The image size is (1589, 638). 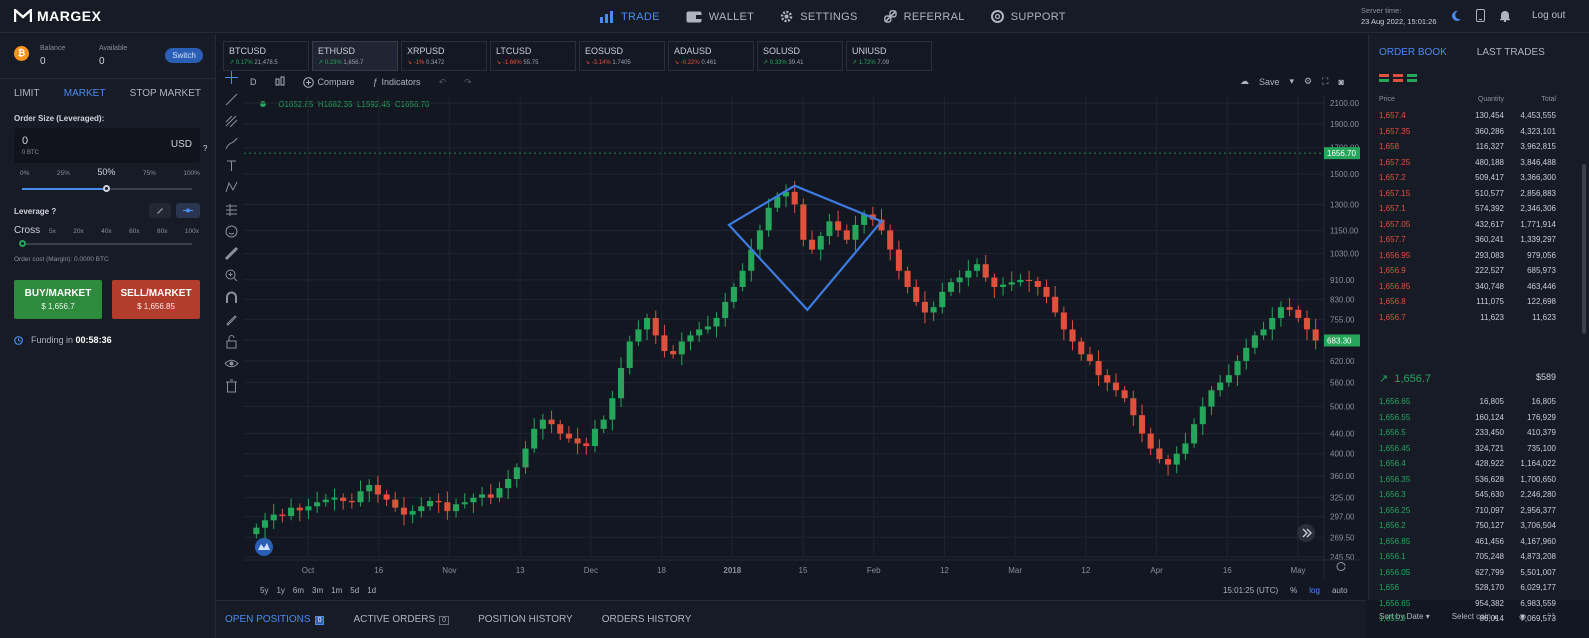 I want to click on ticker-tab-btcusd: BTCUSD ↗ 0.17% 21,478.5, so click(x=266, y=56).